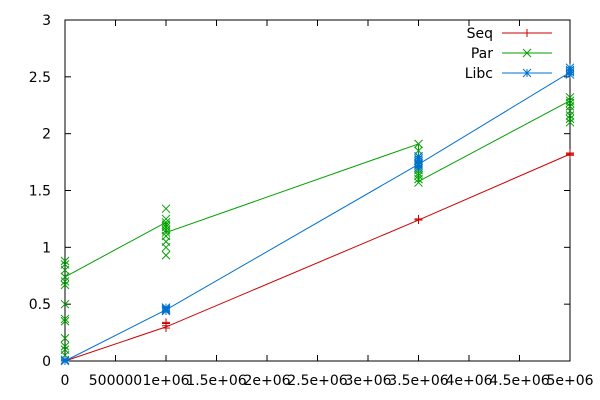 The image size is (600, 400). I want to click on x-tick-label: 2e+06, so click(266, 381).